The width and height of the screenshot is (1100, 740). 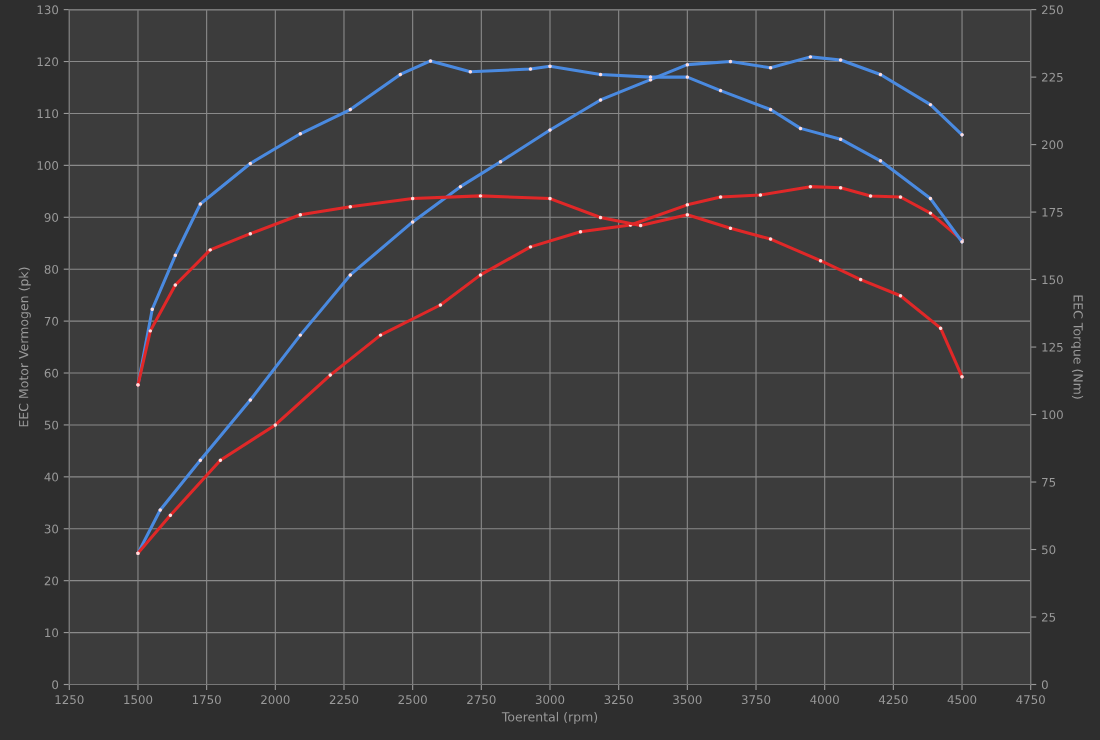 What do you see at coordinates (51, 321) in the screenshot?
I see `y-tick-label: 70` at bounding box center [51, 321].